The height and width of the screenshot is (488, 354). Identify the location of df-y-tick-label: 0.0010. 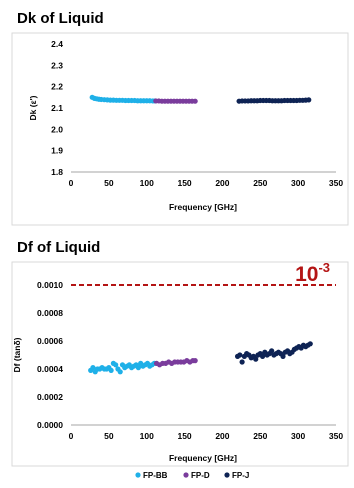
(50, 285).